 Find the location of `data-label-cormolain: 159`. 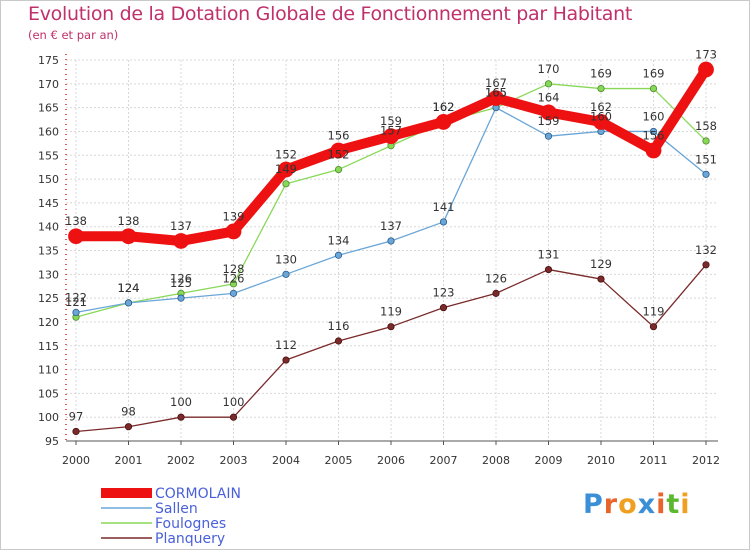

data-label-cormolain: 159 is located at coordinates (391, 121).